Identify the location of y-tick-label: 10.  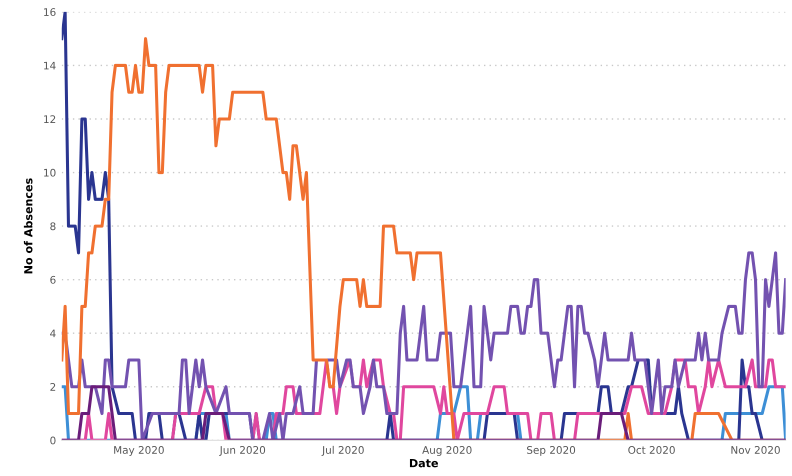
(50, 172).